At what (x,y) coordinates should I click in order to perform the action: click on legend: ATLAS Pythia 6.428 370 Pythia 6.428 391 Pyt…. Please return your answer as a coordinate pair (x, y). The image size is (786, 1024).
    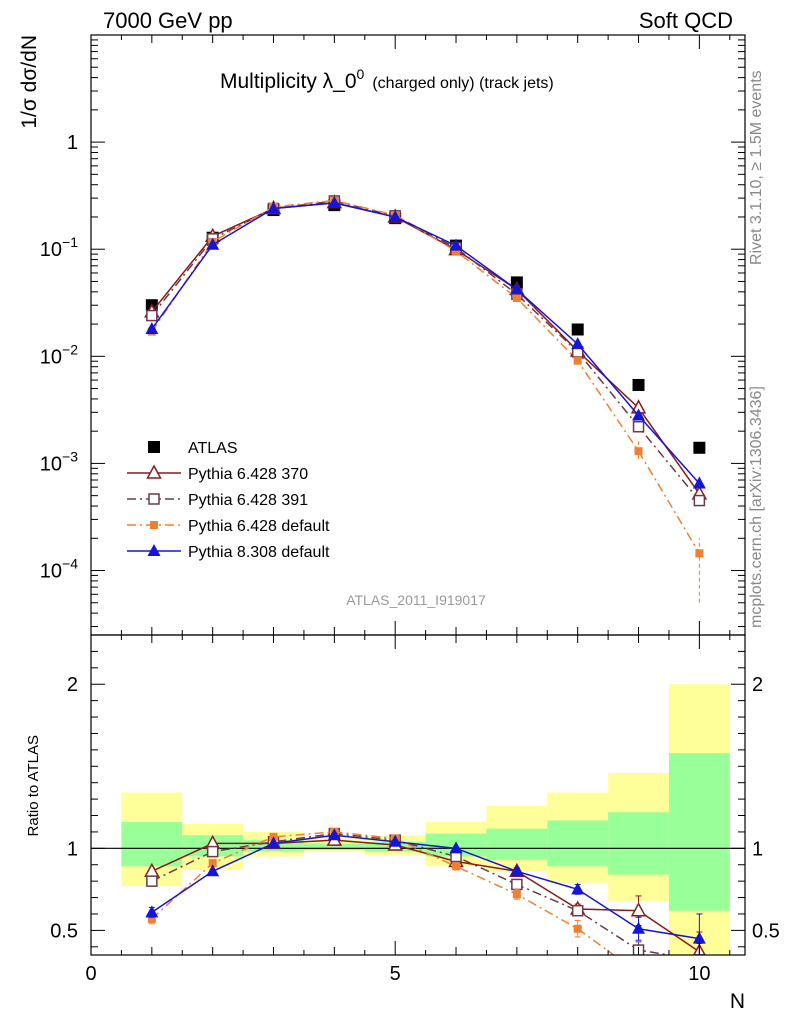
    Looking at the image, I should click on (228, 500).